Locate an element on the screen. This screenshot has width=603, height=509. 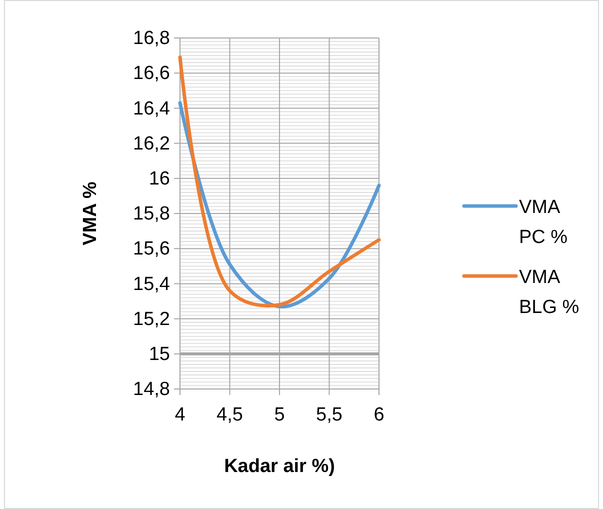
y-tick-label: 16 is located at coordinates (159, 179).